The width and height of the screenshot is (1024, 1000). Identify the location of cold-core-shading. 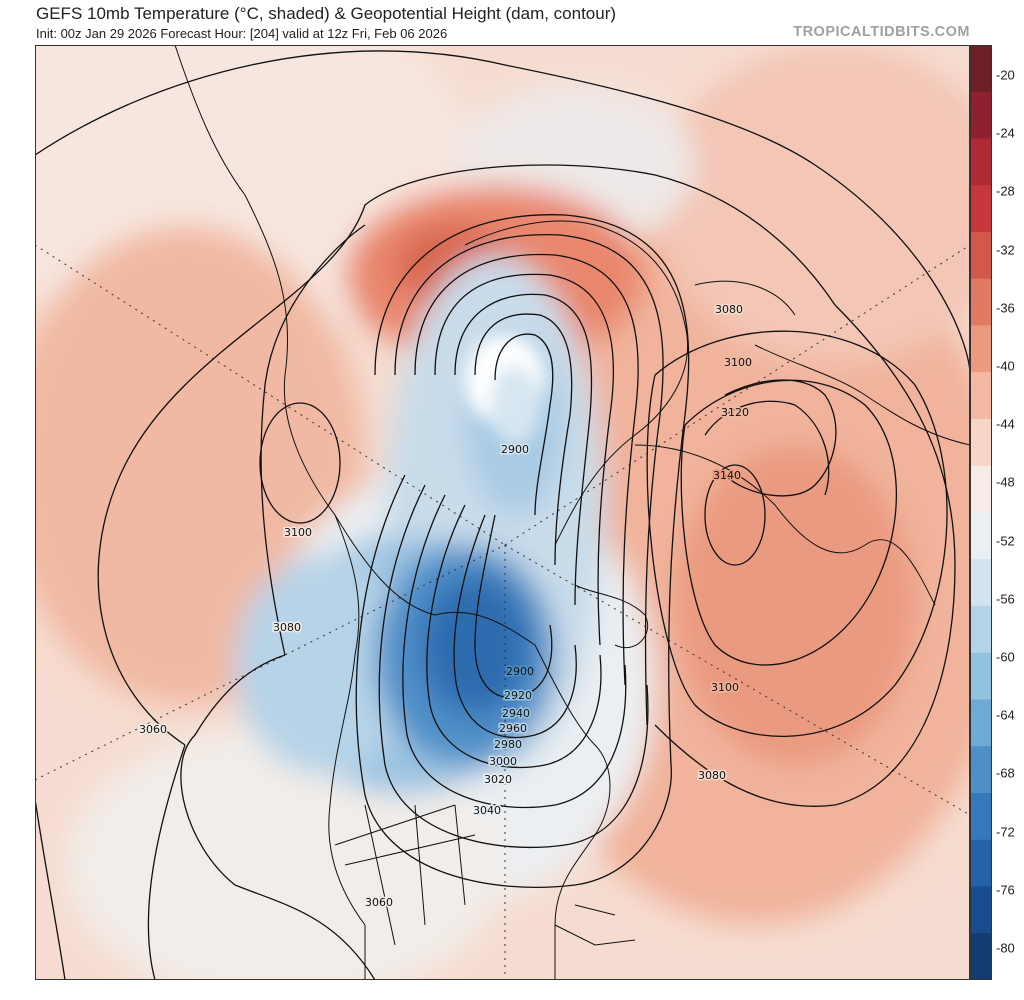
(505, 390).